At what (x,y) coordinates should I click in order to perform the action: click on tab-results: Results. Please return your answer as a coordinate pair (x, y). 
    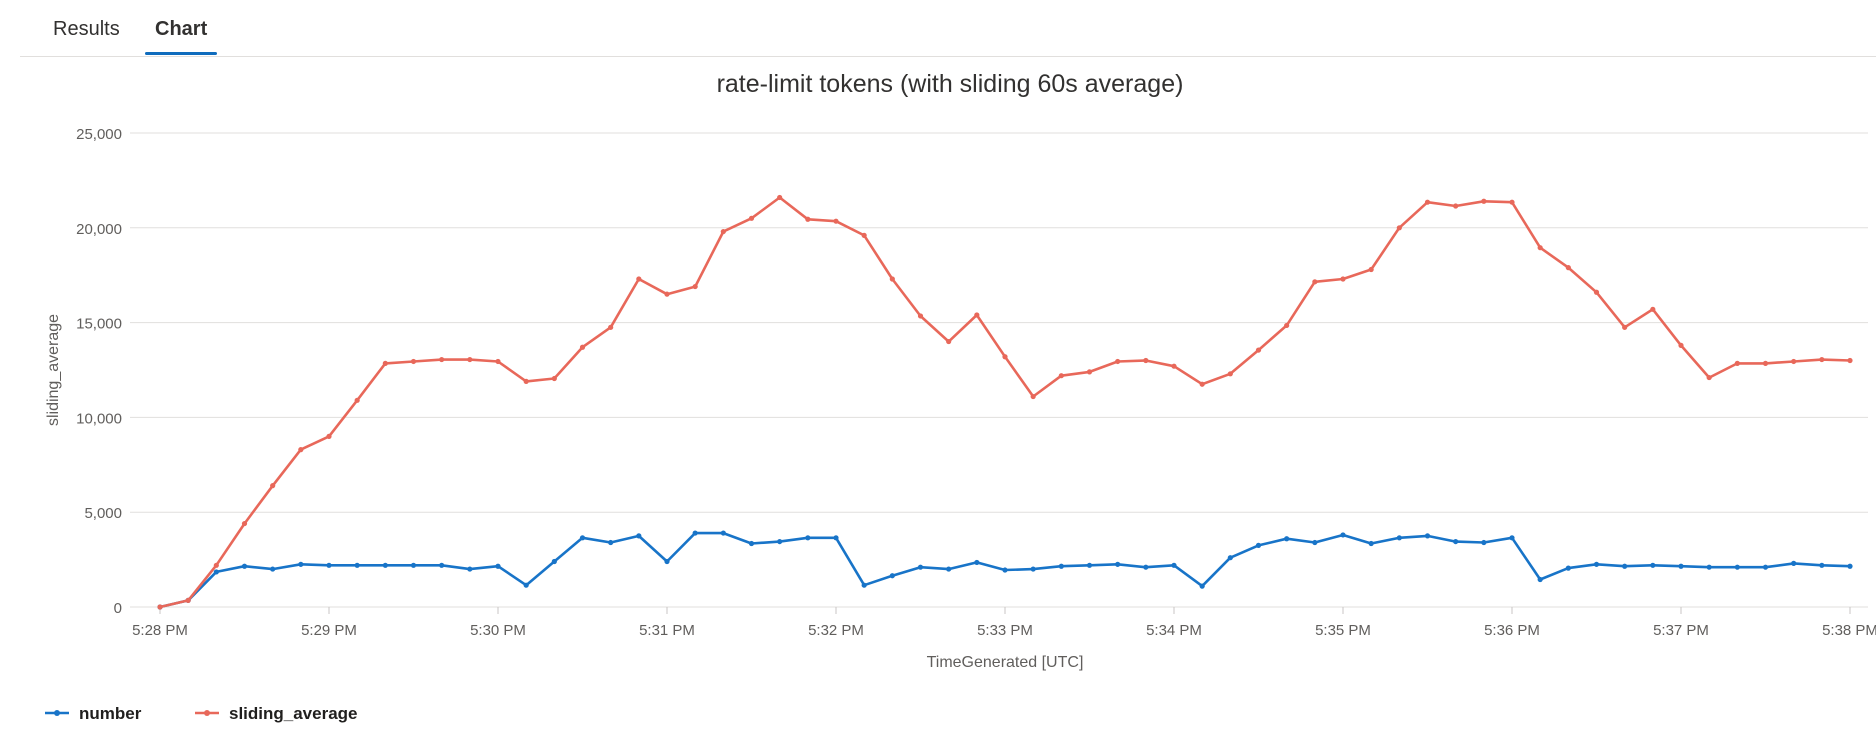
    Looking at the image, I should click on (86, 29).